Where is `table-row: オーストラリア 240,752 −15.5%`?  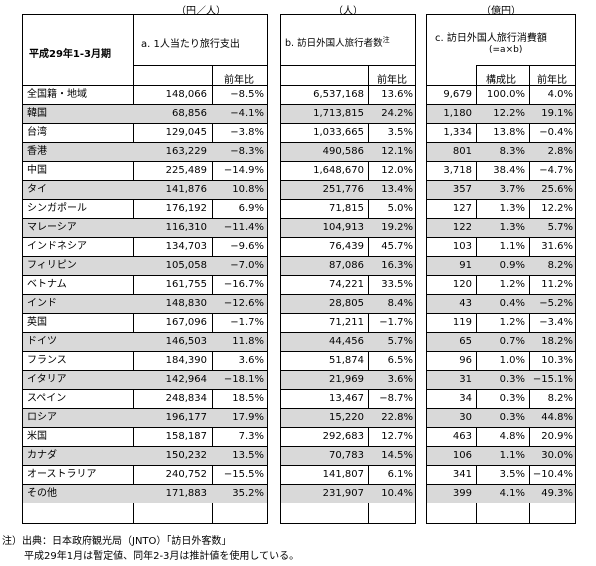
table-row: オーストラリア 240,752 −15.5% is located at coordinates (145, 474).